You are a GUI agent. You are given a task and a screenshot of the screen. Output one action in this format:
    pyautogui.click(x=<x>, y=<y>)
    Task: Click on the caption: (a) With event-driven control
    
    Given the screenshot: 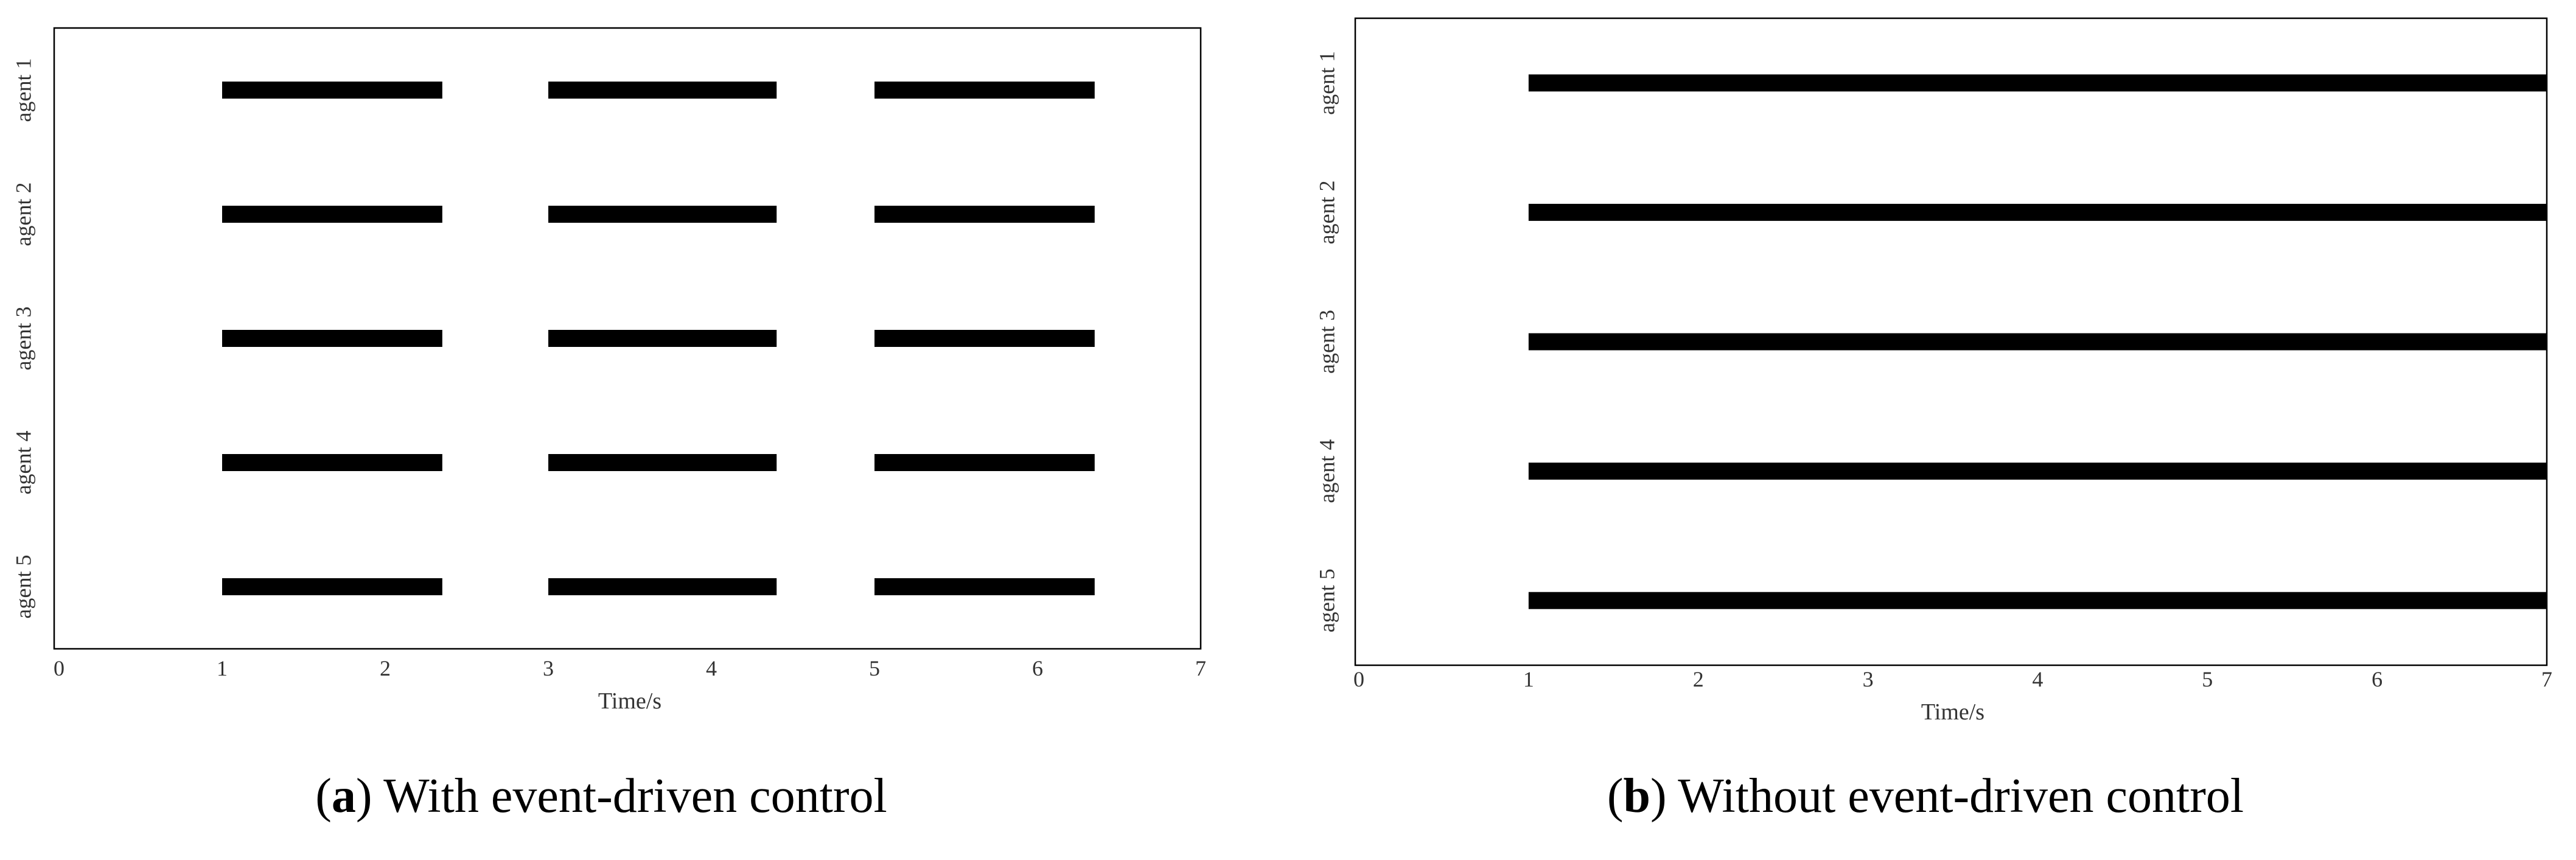 What is the action you would take?
    pyautogui.click(x=601, y=796)
    